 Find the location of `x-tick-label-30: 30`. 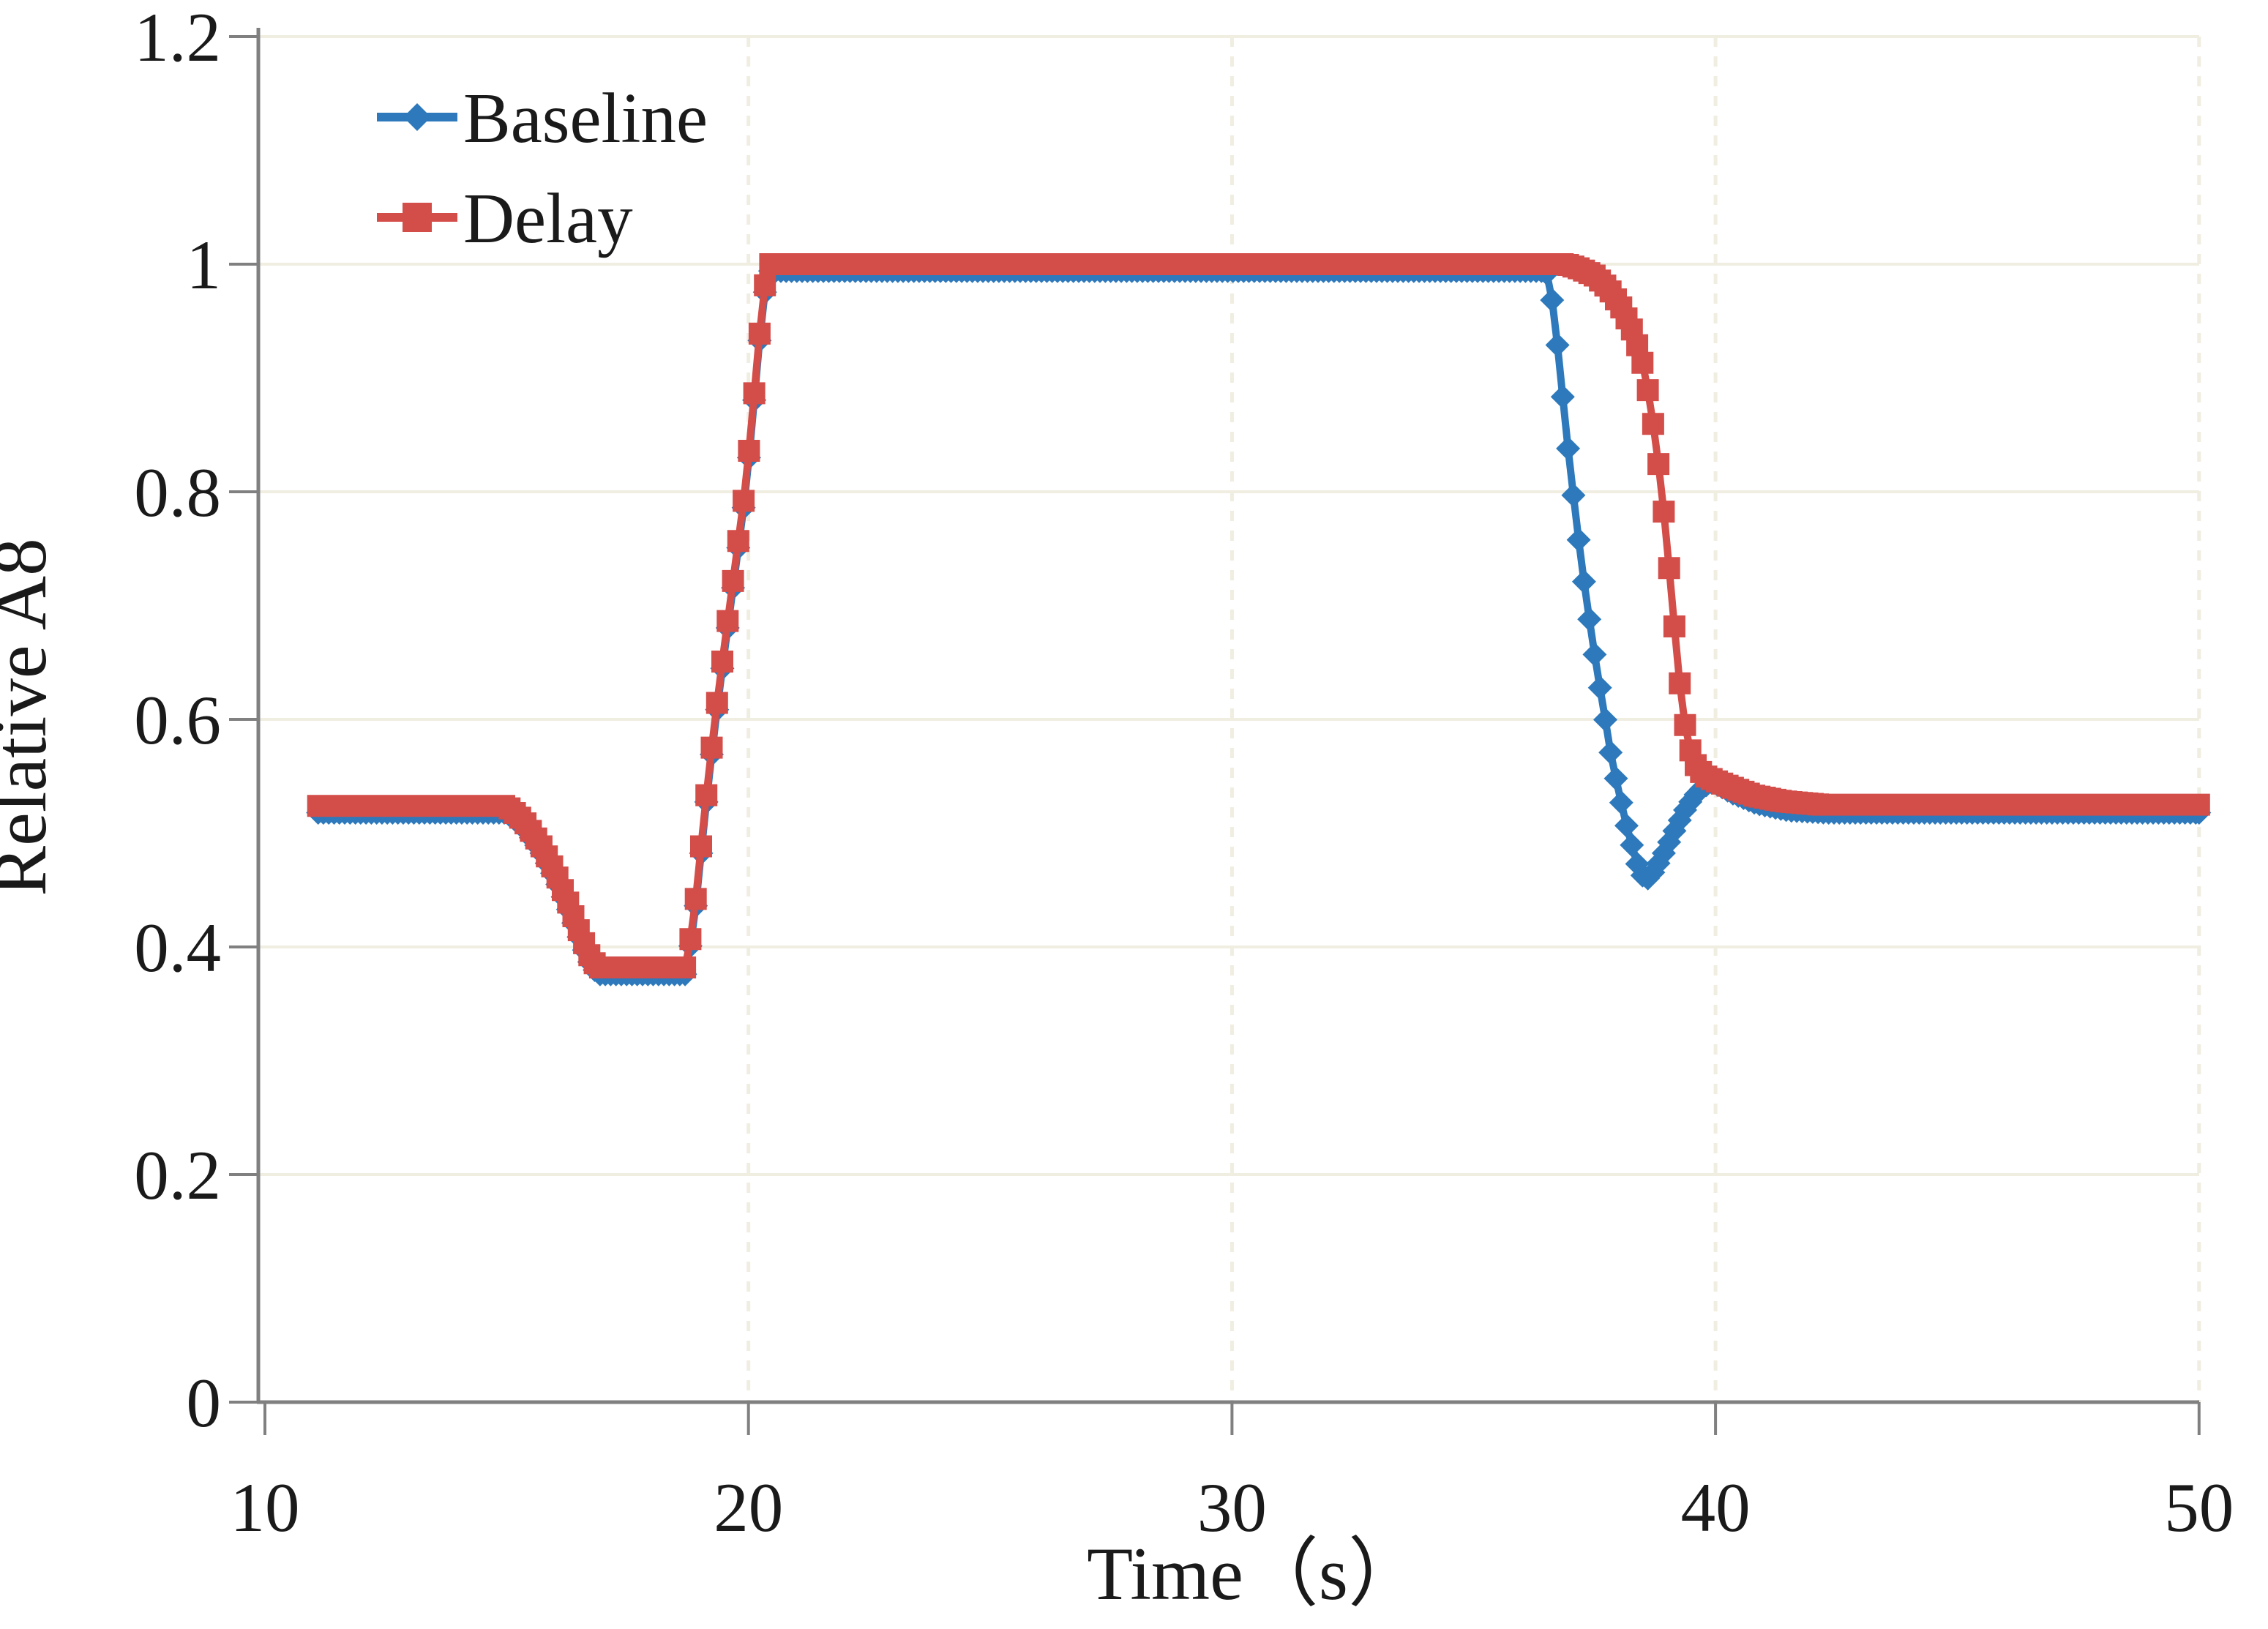

x-tick-label-30: 30 is located at coordinates (1232, 1508).